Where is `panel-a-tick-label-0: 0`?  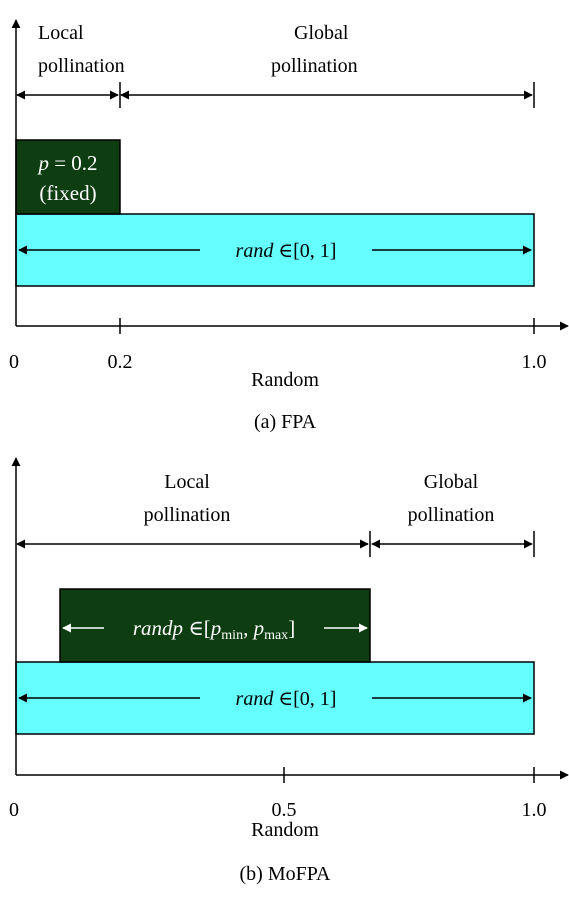
panel-a-tick-label-0: 0 is located at coordinates (14, 362).